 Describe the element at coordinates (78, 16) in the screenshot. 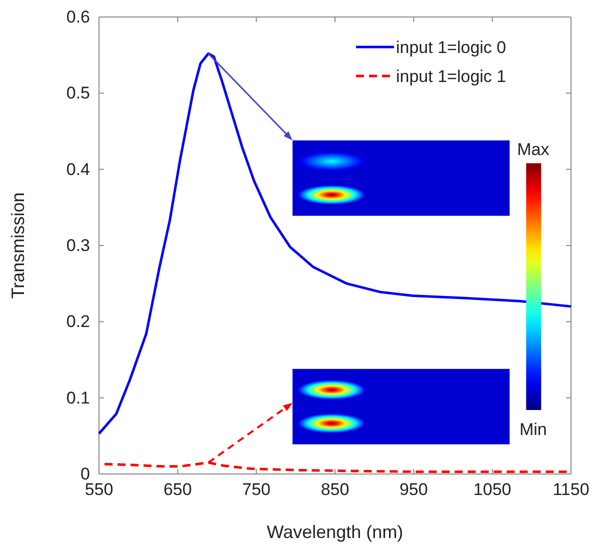

I see `y-tick-label: 0.6` at that location.